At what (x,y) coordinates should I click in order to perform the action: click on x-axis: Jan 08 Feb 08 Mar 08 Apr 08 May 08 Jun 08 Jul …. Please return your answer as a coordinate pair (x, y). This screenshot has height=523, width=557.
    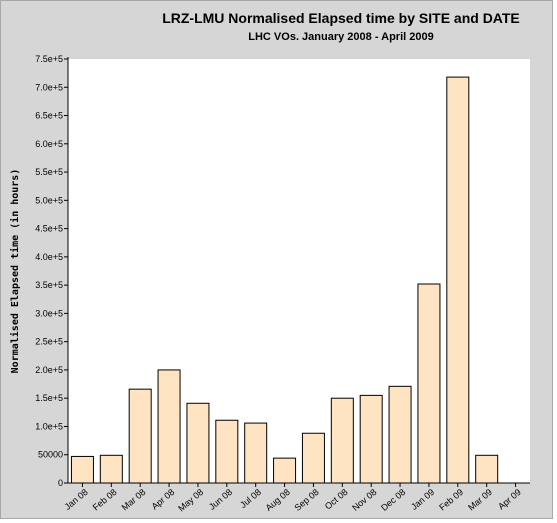
    Looking at the image, I should click on (296, 498).